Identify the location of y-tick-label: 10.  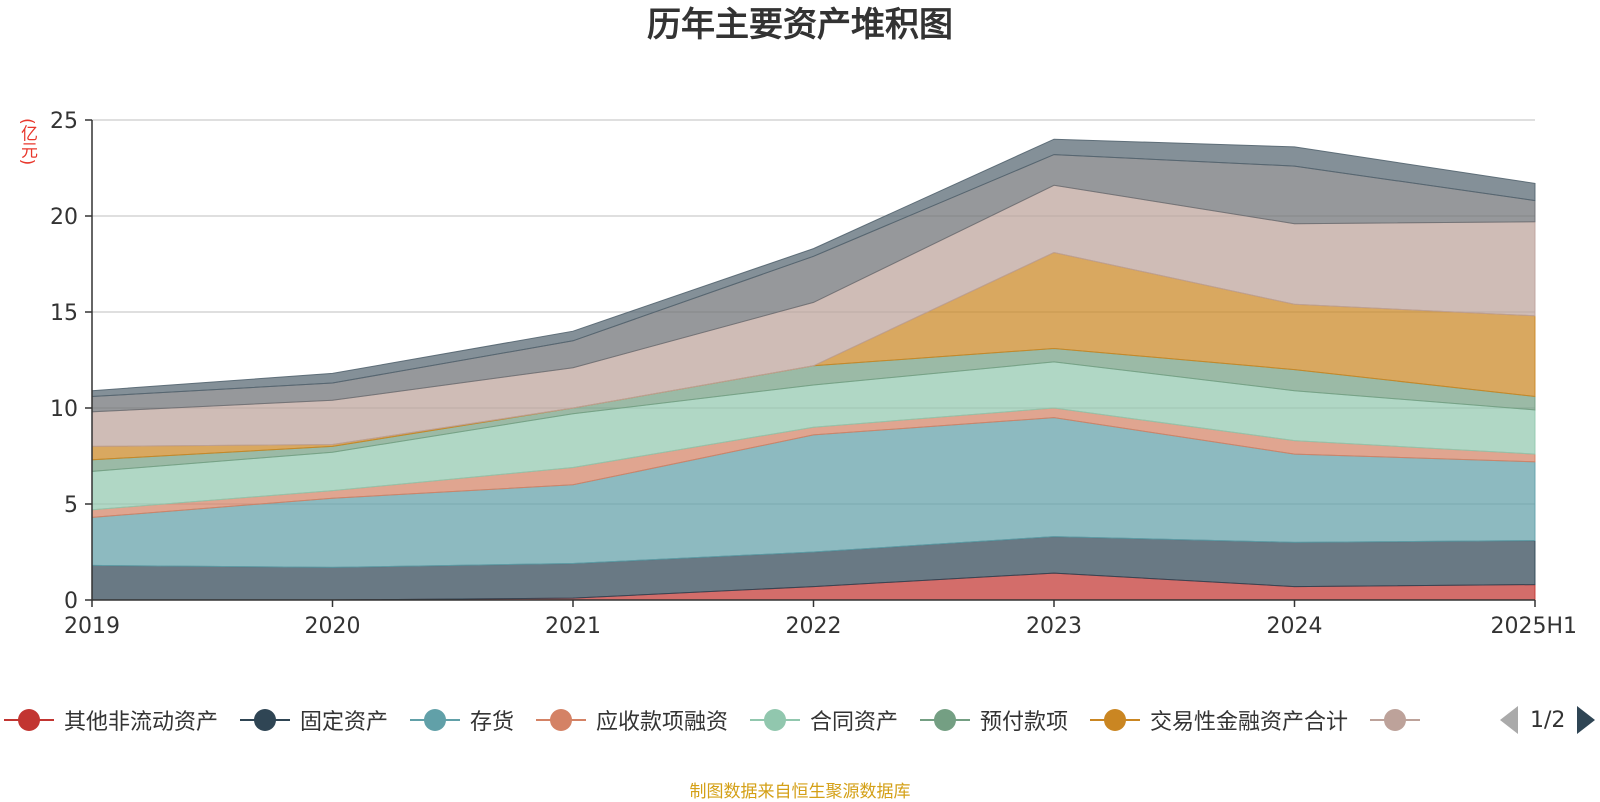
(64, 409).